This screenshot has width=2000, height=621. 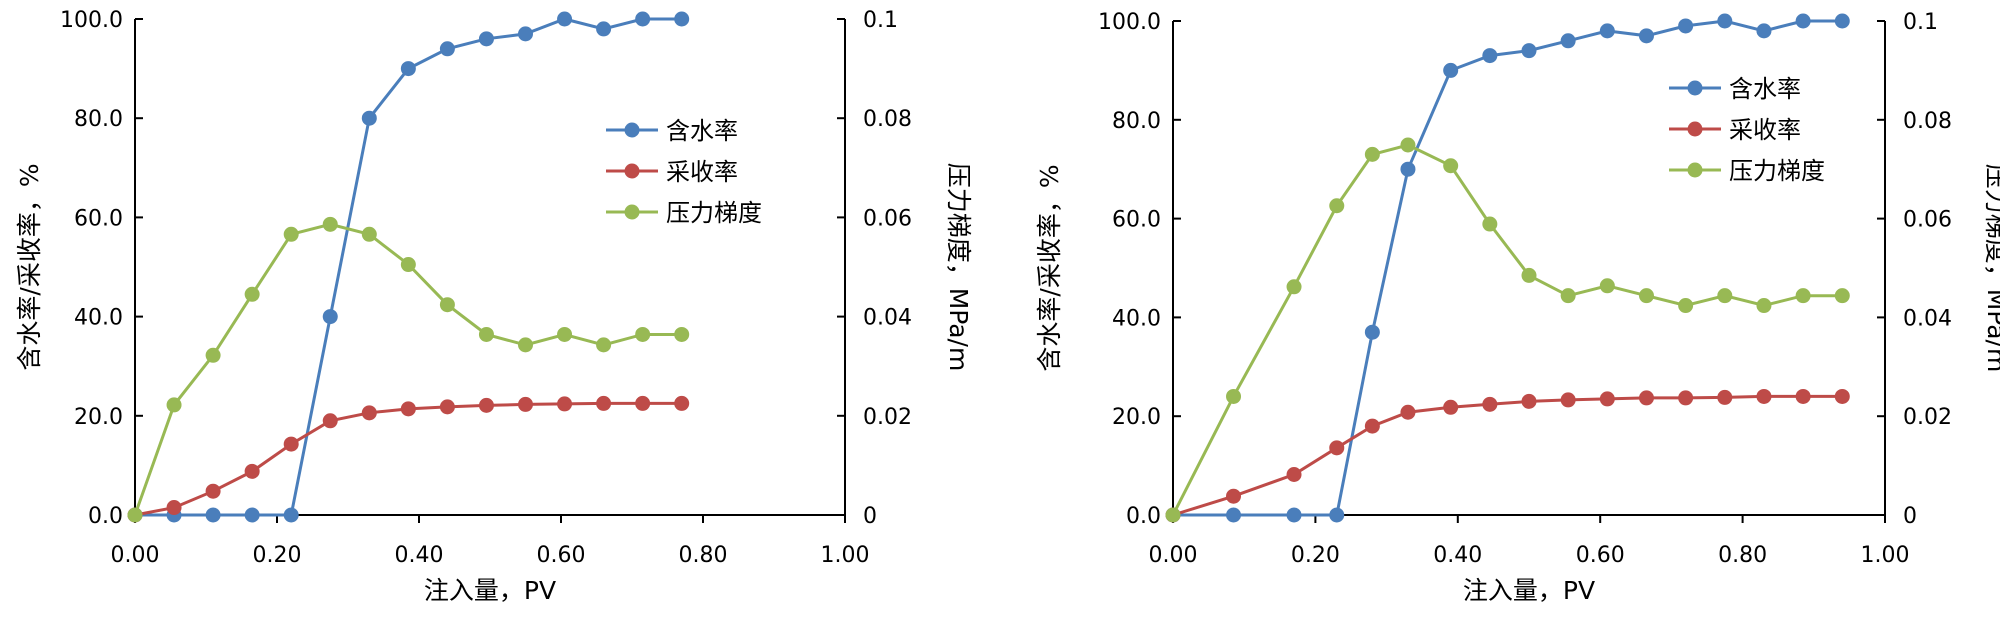 I want to click on y-axis-title: 含水率/采收率，%, so click(x=29, y=266).